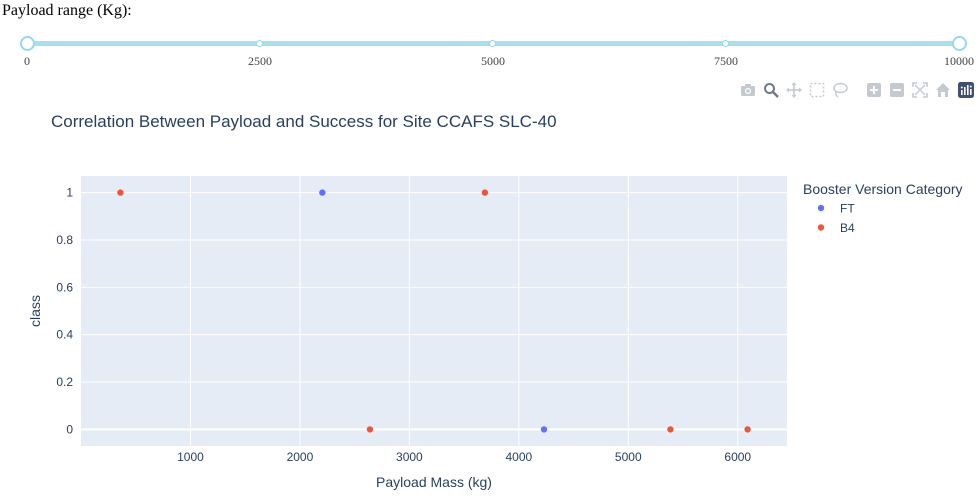 This screenshot has height=498, width=979. What do you see at coordinates (836, 218) in the screenshot?
I see `legend: FT B4` at bounding box center [836, 218].